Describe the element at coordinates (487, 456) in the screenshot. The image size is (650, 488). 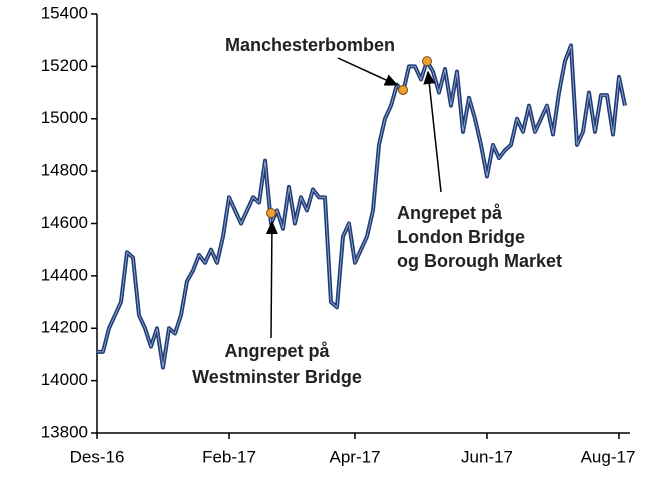
I see `x-tick-label: Jun-17` at that location.